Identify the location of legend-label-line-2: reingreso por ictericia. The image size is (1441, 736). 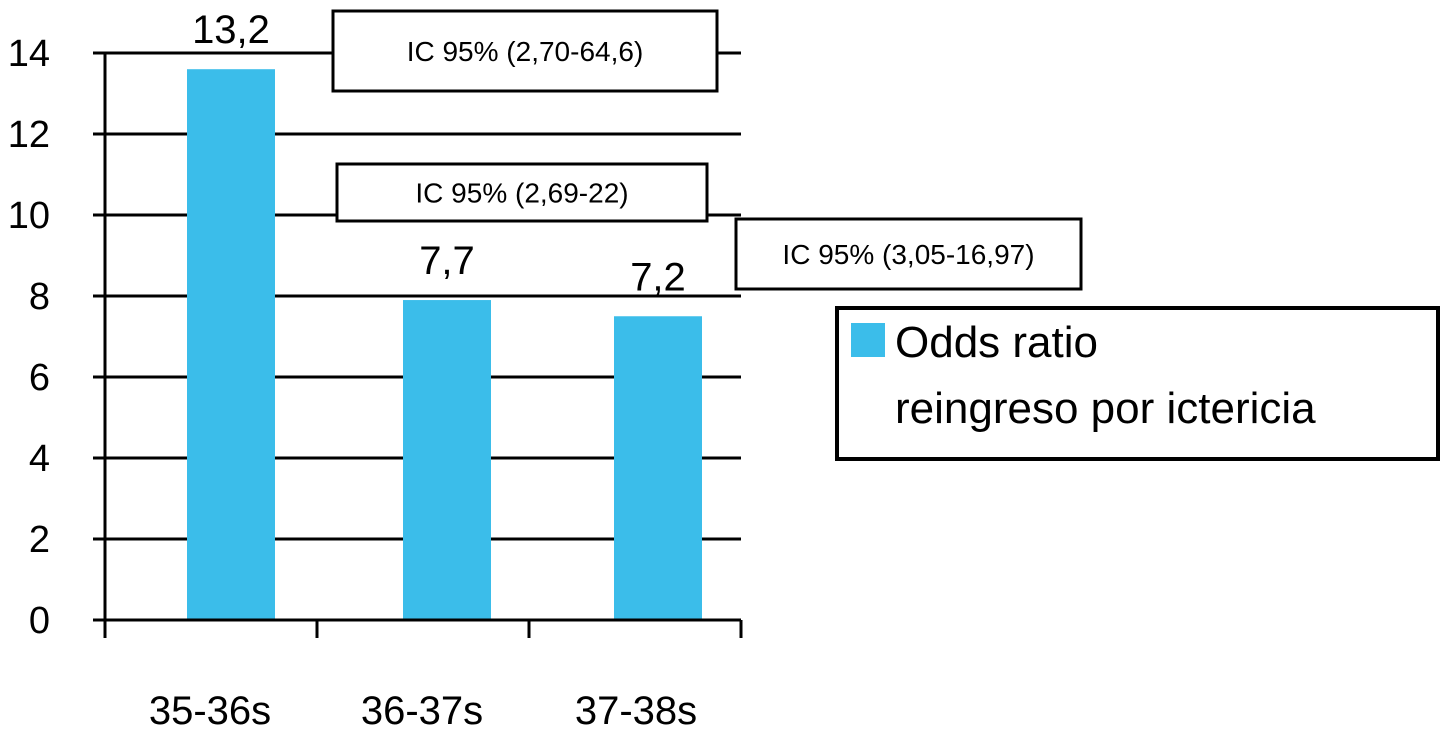
(1105, 408).